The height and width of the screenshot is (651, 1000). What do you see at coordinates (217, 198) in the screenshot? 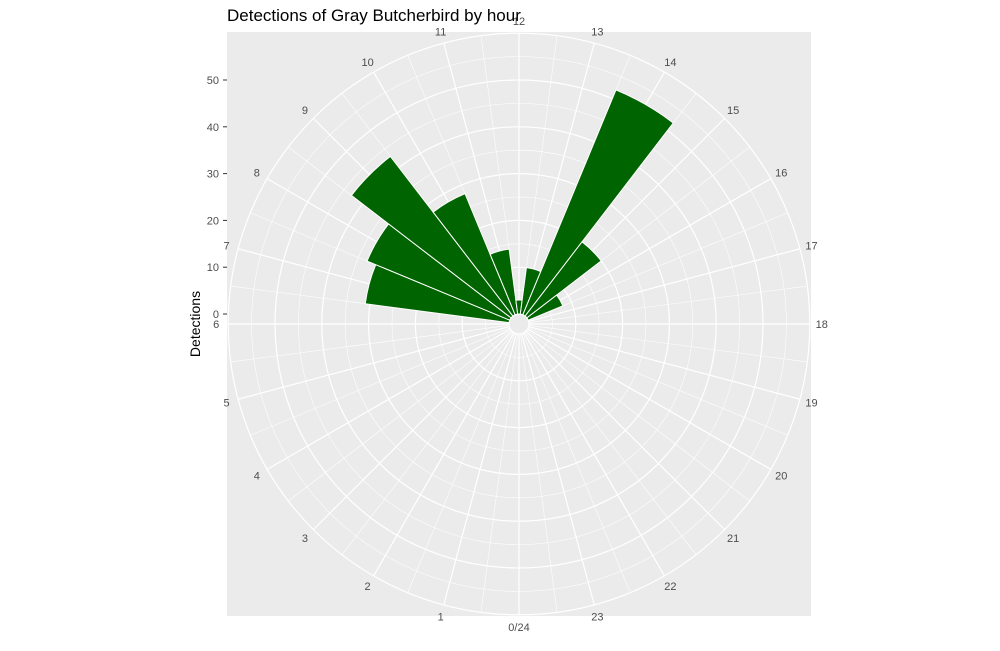
I see `y-axis: 0 10 20 30 40 50` at bounding box center [217, 198].